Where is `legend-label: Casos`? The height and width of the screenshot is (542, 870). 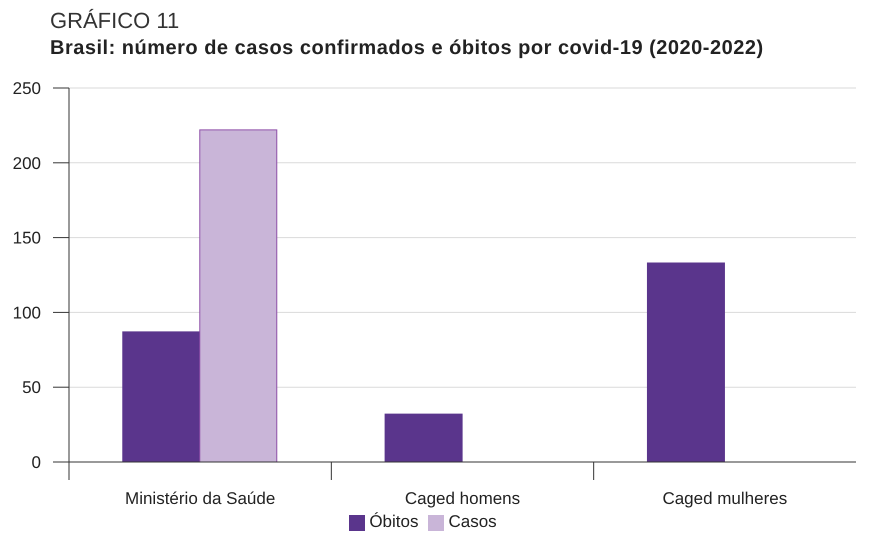 legend-label: Casos is located at coordinates (472, 521).